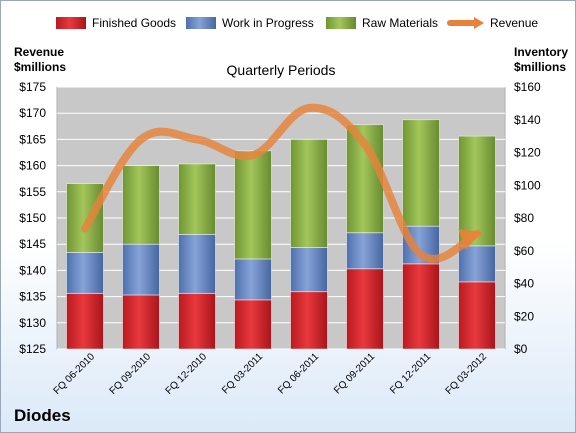  I want to click on legend-arrow, so click(479, 23).